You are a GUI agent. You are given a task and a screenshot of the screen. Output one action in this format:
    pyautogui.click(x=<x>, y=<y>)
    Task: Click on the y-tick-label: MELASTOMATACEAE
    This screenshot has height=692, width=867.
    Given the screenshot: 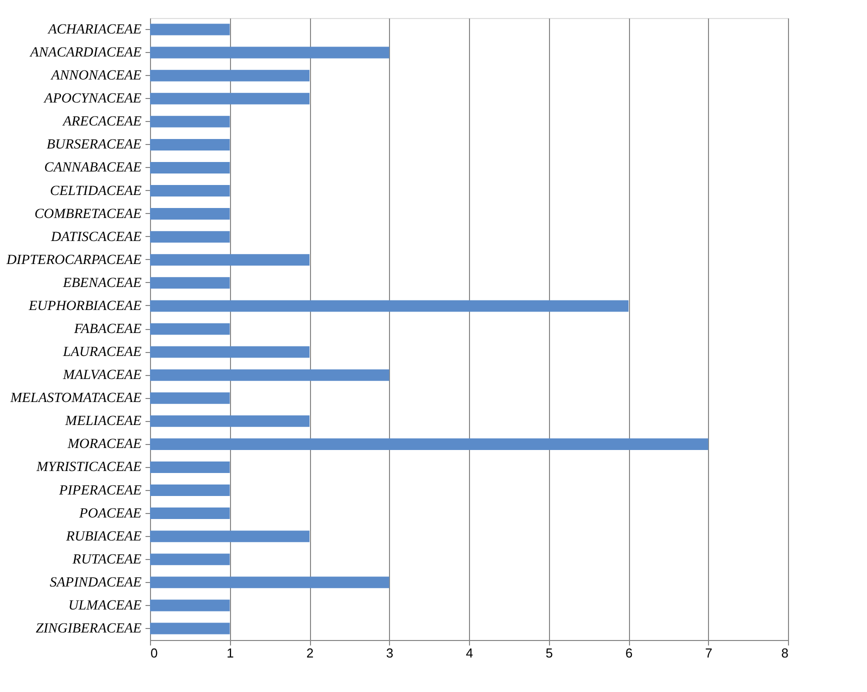 What is the action you would take?
    pyautogui.click(x=75, y=398)
    